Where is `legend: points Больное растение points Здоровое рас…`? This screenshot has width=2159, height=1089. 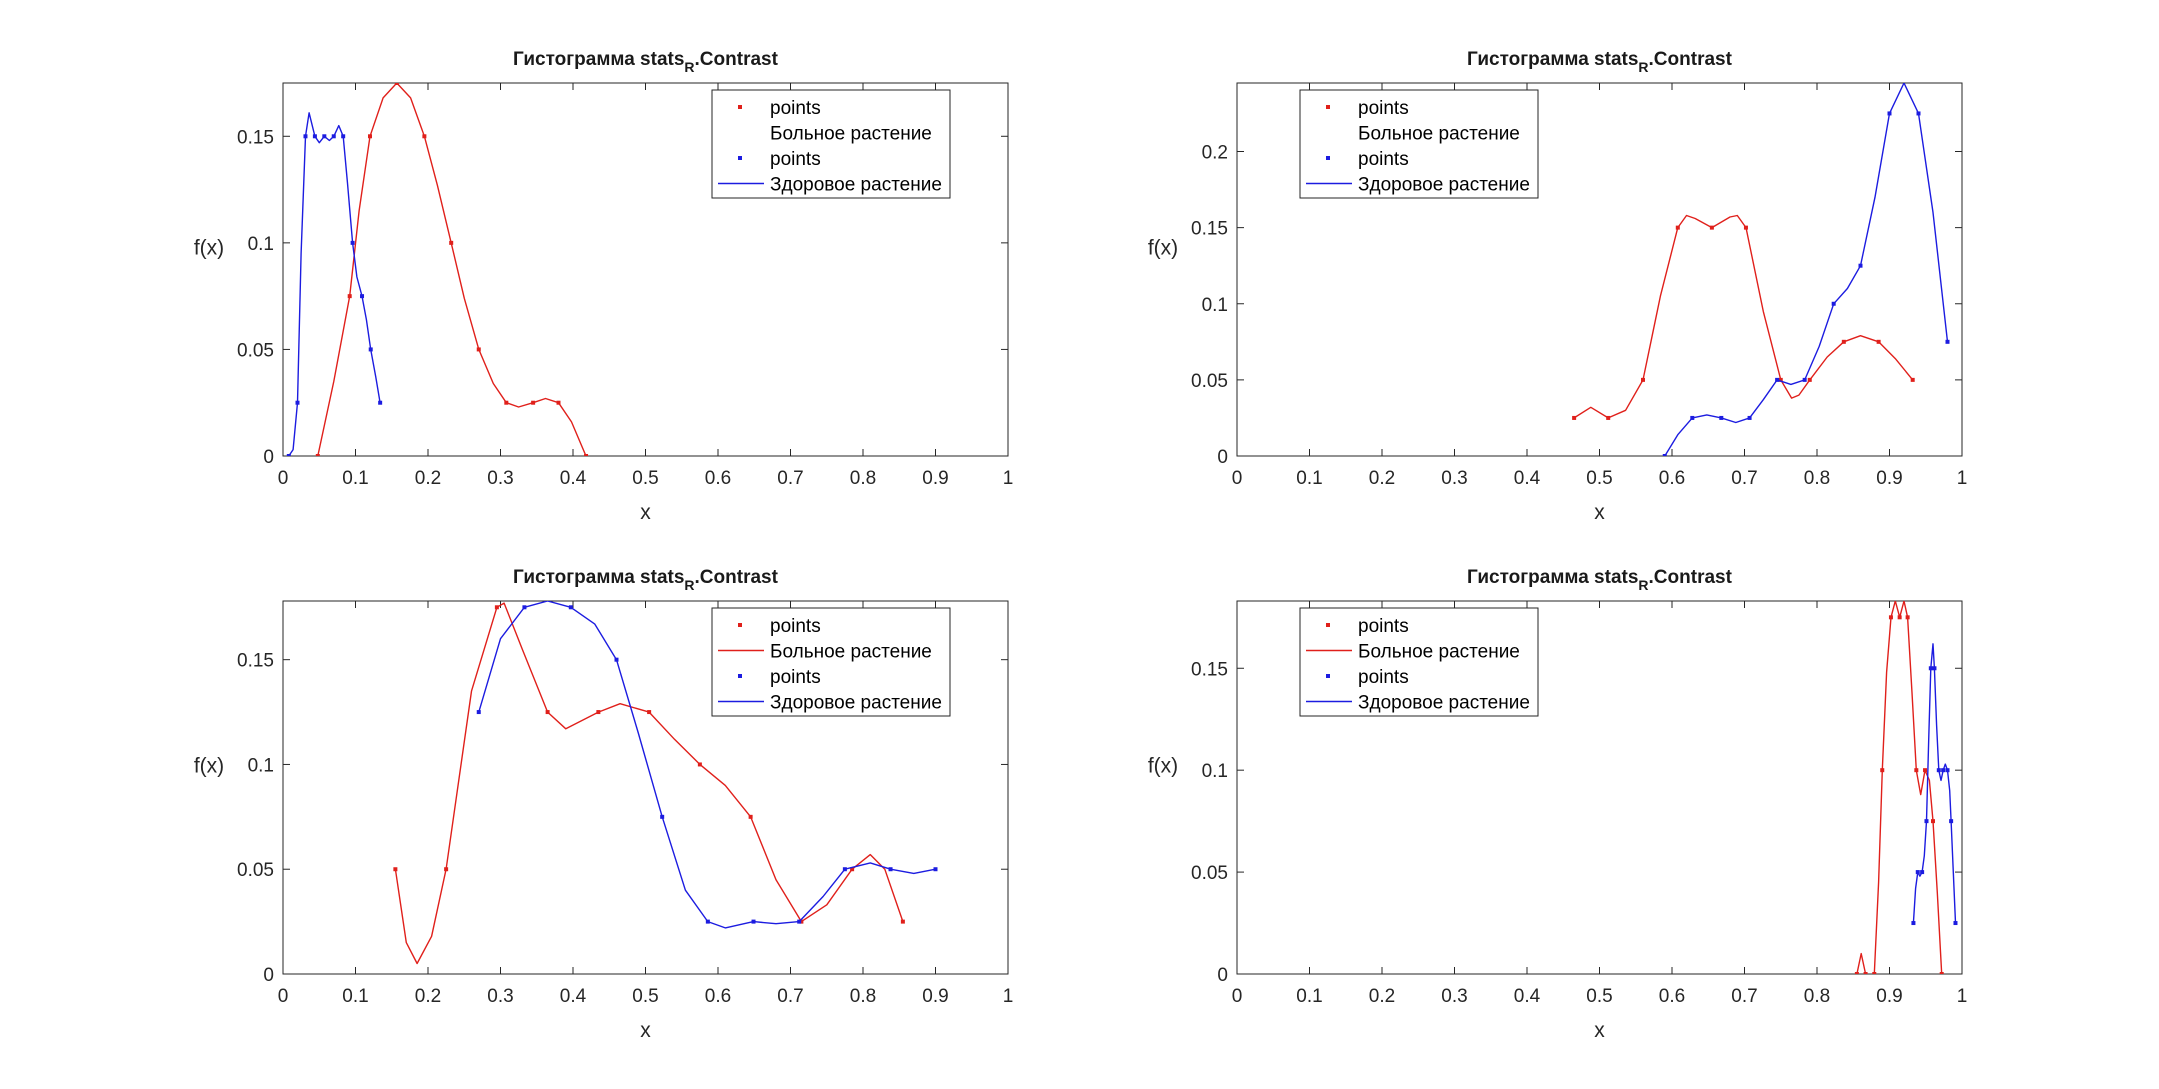
legend: points Больное растение points Здоровое рас… is located at coordinates (1419, 144).